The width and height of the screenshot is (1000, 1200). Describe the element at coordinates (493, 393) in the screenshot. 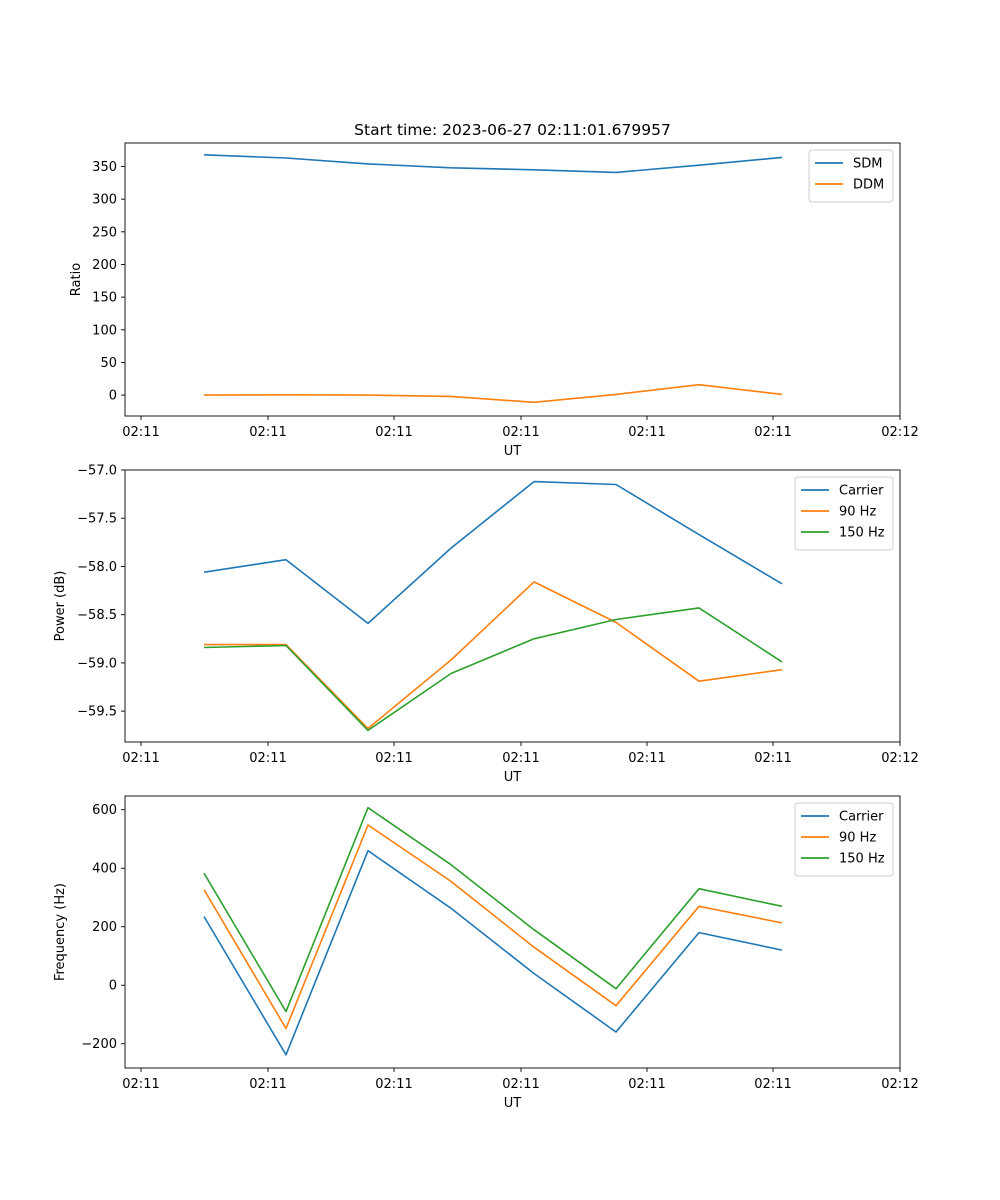

I see `ratio-series-ddm-line` at that location.